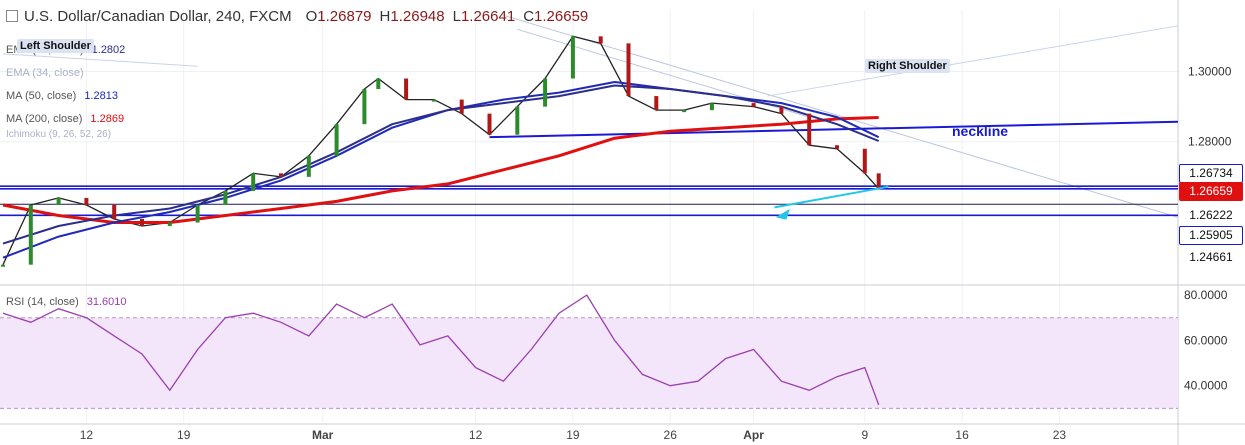  Describe the element at coordinates (1211, 257) in the screenshot. I see `price-label-4: 1.24661` at that location.